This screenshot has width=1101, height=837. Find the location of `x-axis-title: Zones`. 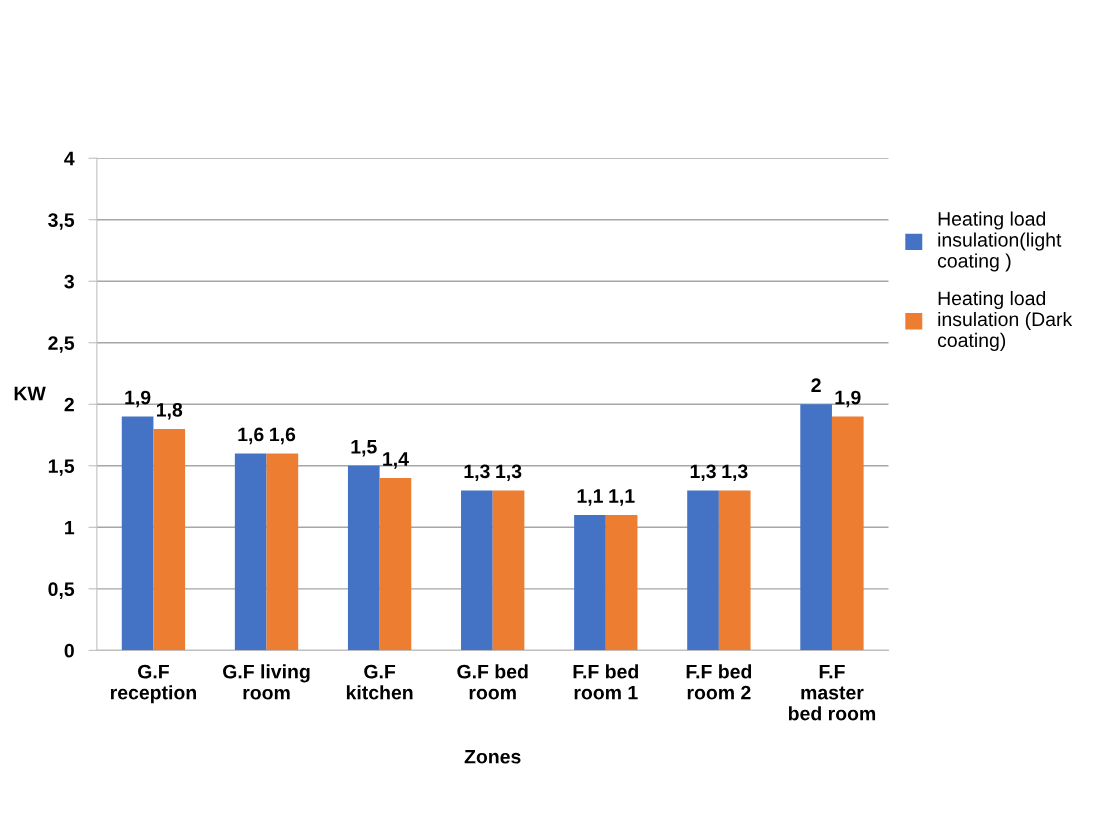

x-axis-title: Zones is located at coordinates (492, 756).